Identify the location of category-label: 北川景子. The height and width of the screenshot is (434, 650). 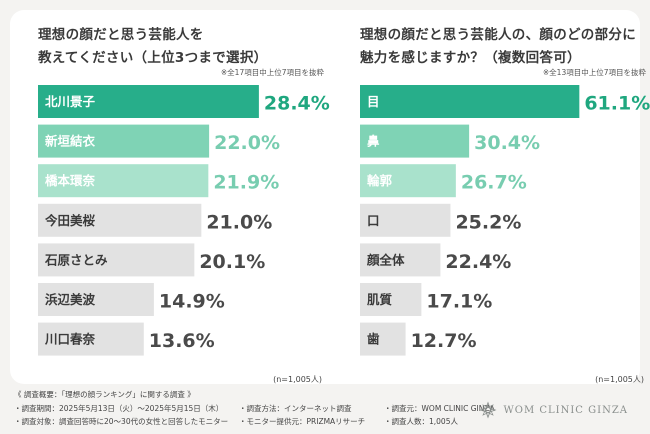
(70, 101).